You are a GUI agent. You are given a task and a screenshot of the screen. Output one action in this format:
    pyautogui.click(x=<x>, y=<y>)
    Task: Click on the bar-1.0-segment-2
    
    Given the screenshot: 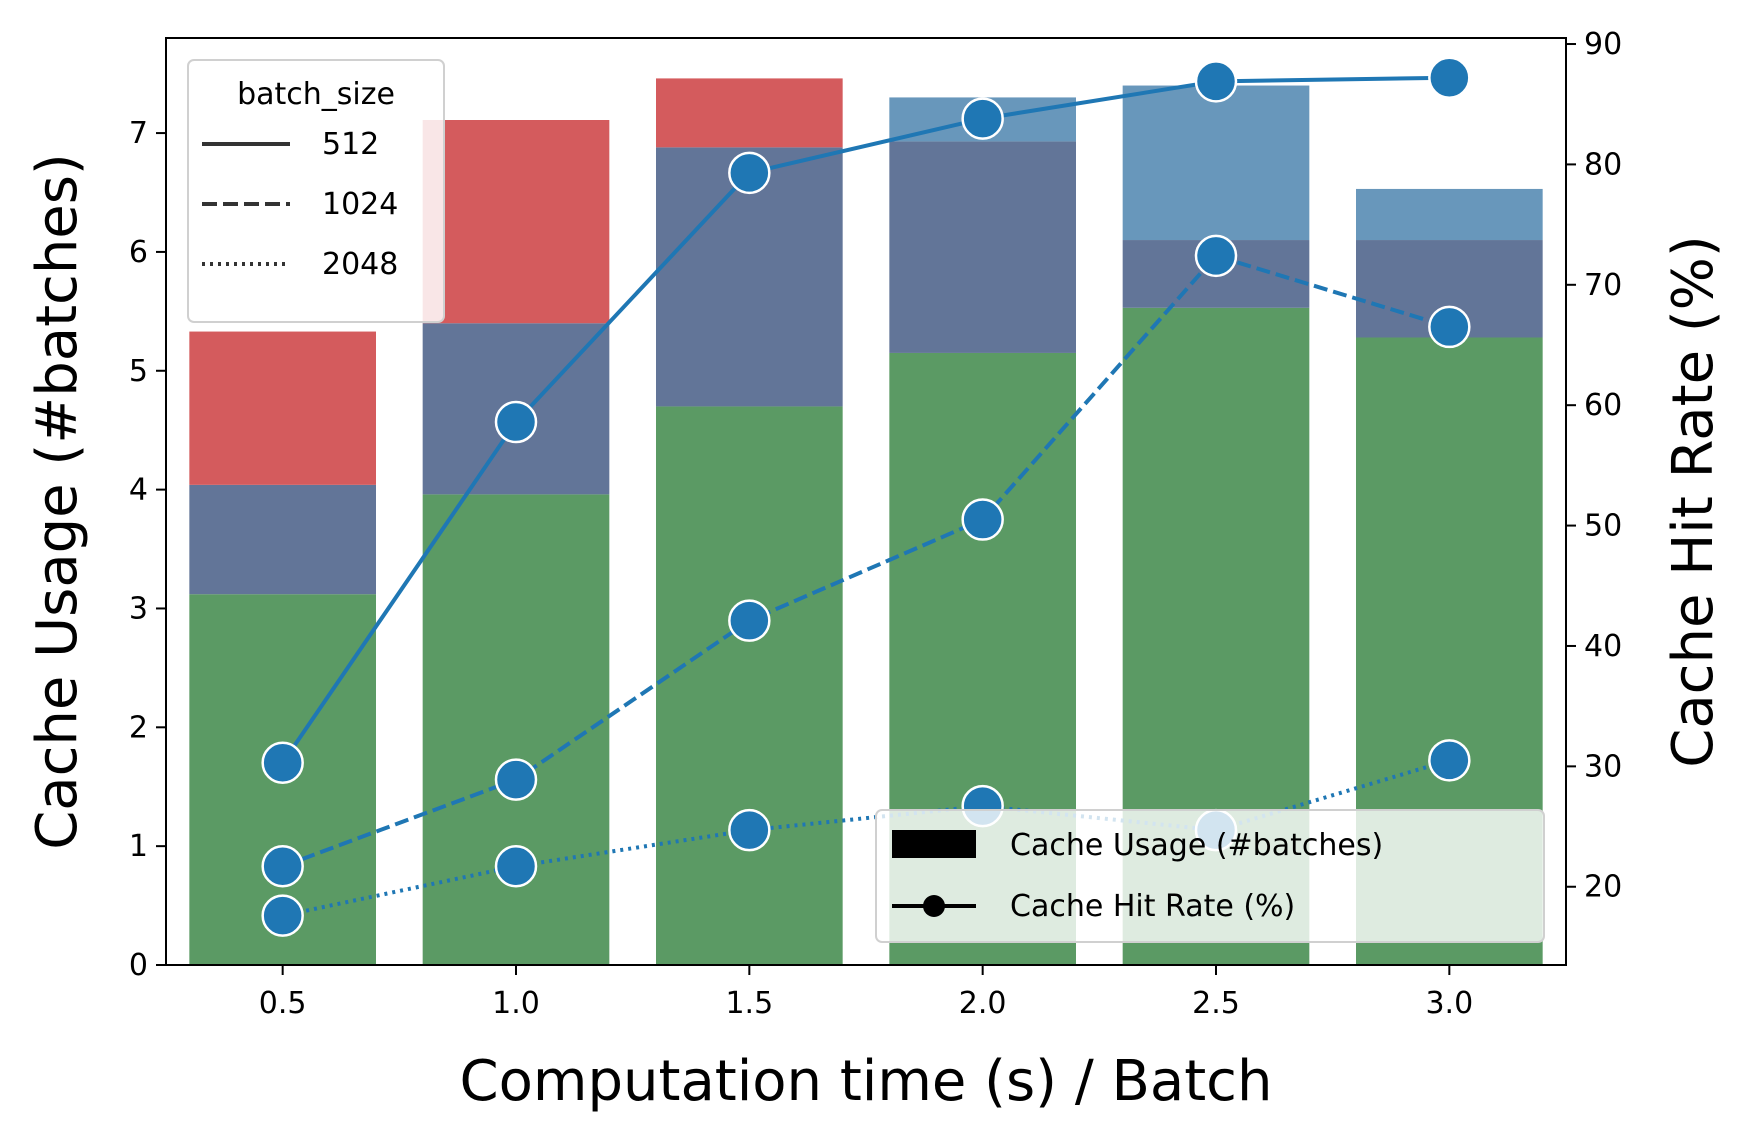 What is the action you would take?
    pyautogui.click(x=516, y=222)
    